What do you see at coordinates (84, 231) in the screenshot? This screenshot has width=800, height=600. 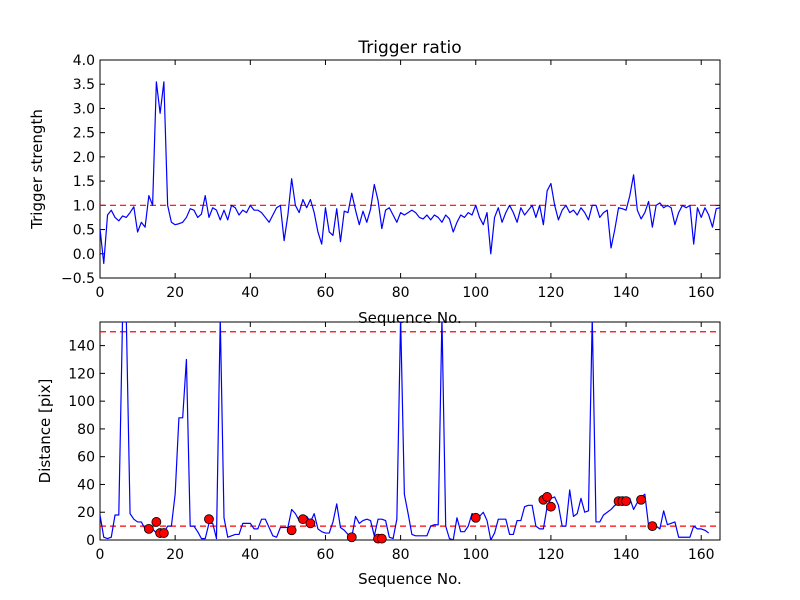 I see `y-tick-label: 0.5` at bounding box center [84, 231].